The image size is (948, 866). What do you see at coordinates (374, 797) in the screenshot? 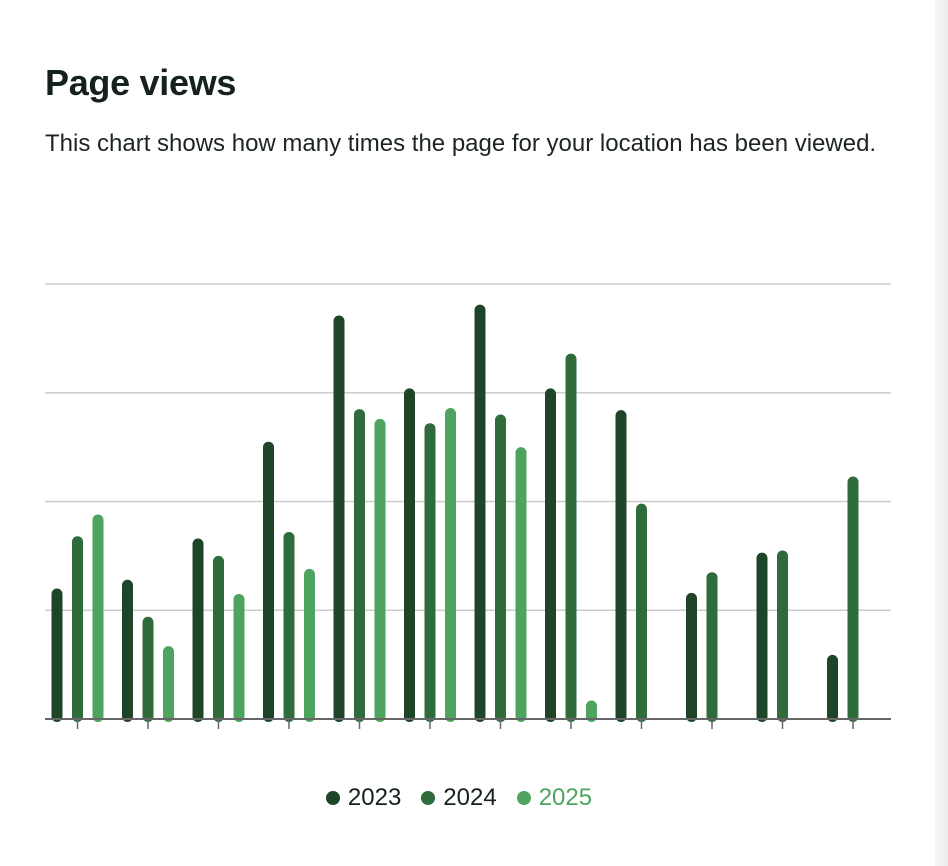
I see `legend-label-2023: 2023` at bounding box center [374, 797].